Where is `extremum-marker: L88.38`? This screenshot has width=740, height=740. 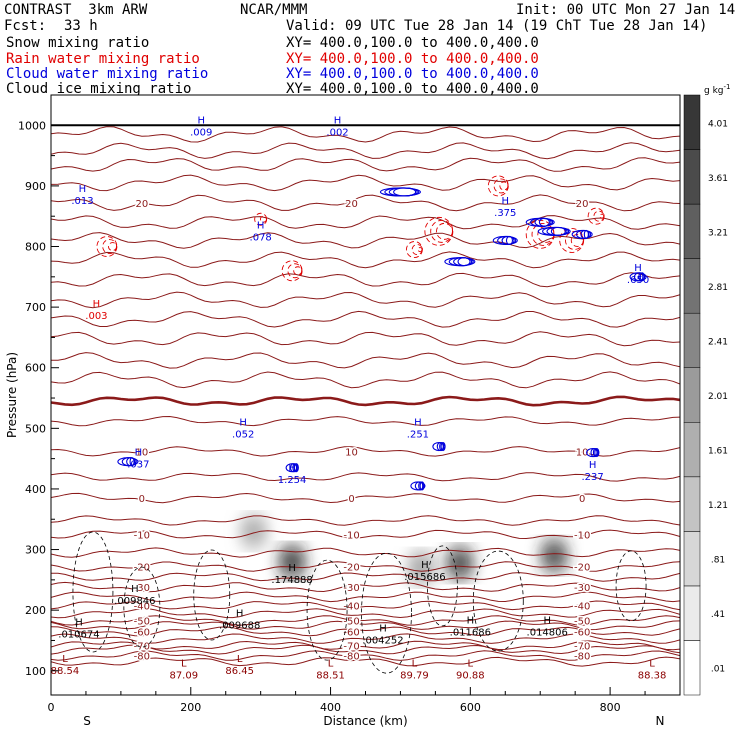 extremum-marker: L88.38 is located at coordinates (652, 670).